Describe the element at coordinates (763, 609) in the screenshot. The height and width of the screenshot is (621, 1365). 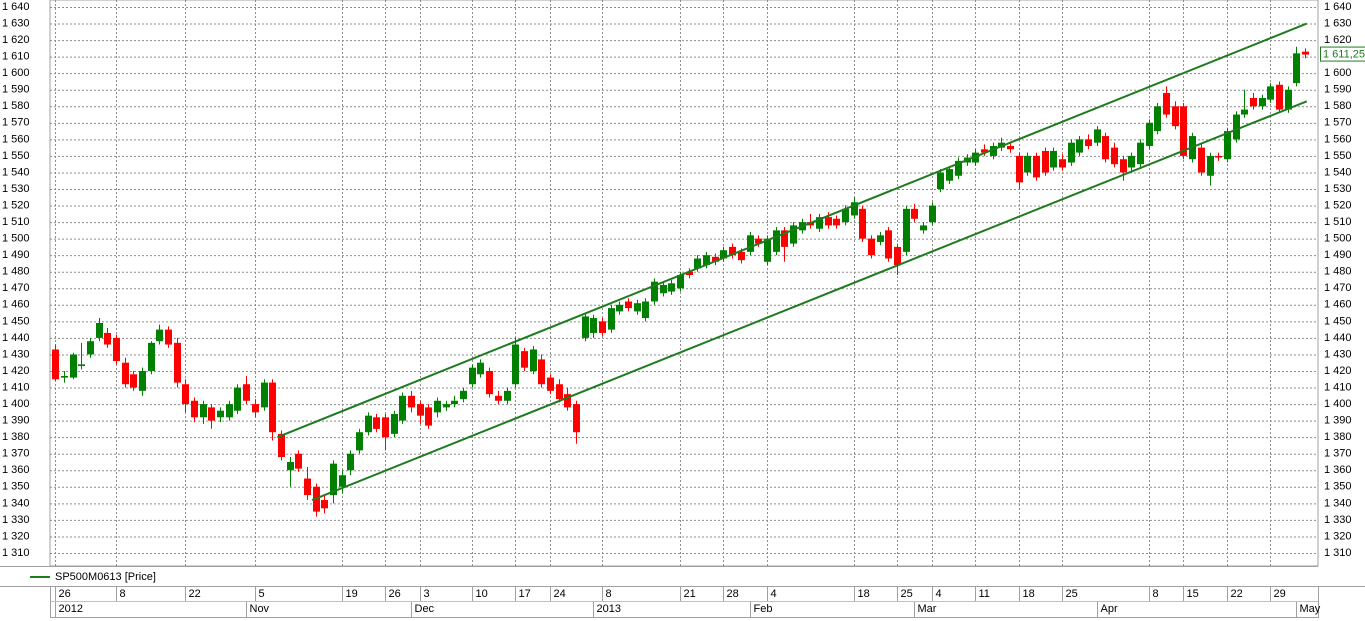
I see `x-tick-label-2: Feb` at that location.